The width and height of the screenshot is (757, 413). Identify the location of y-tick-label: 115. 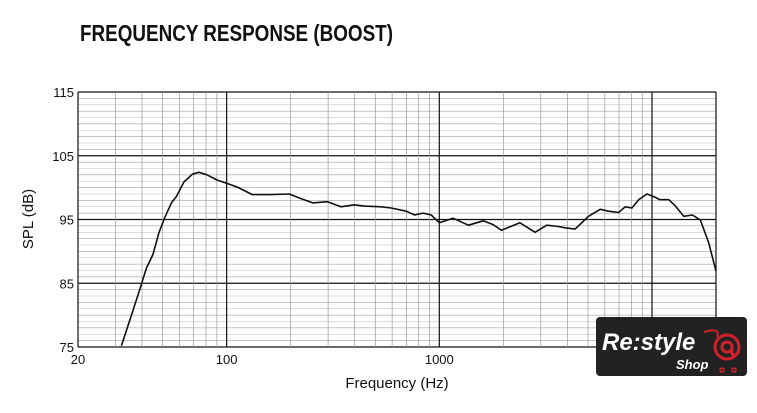
(63, 92).